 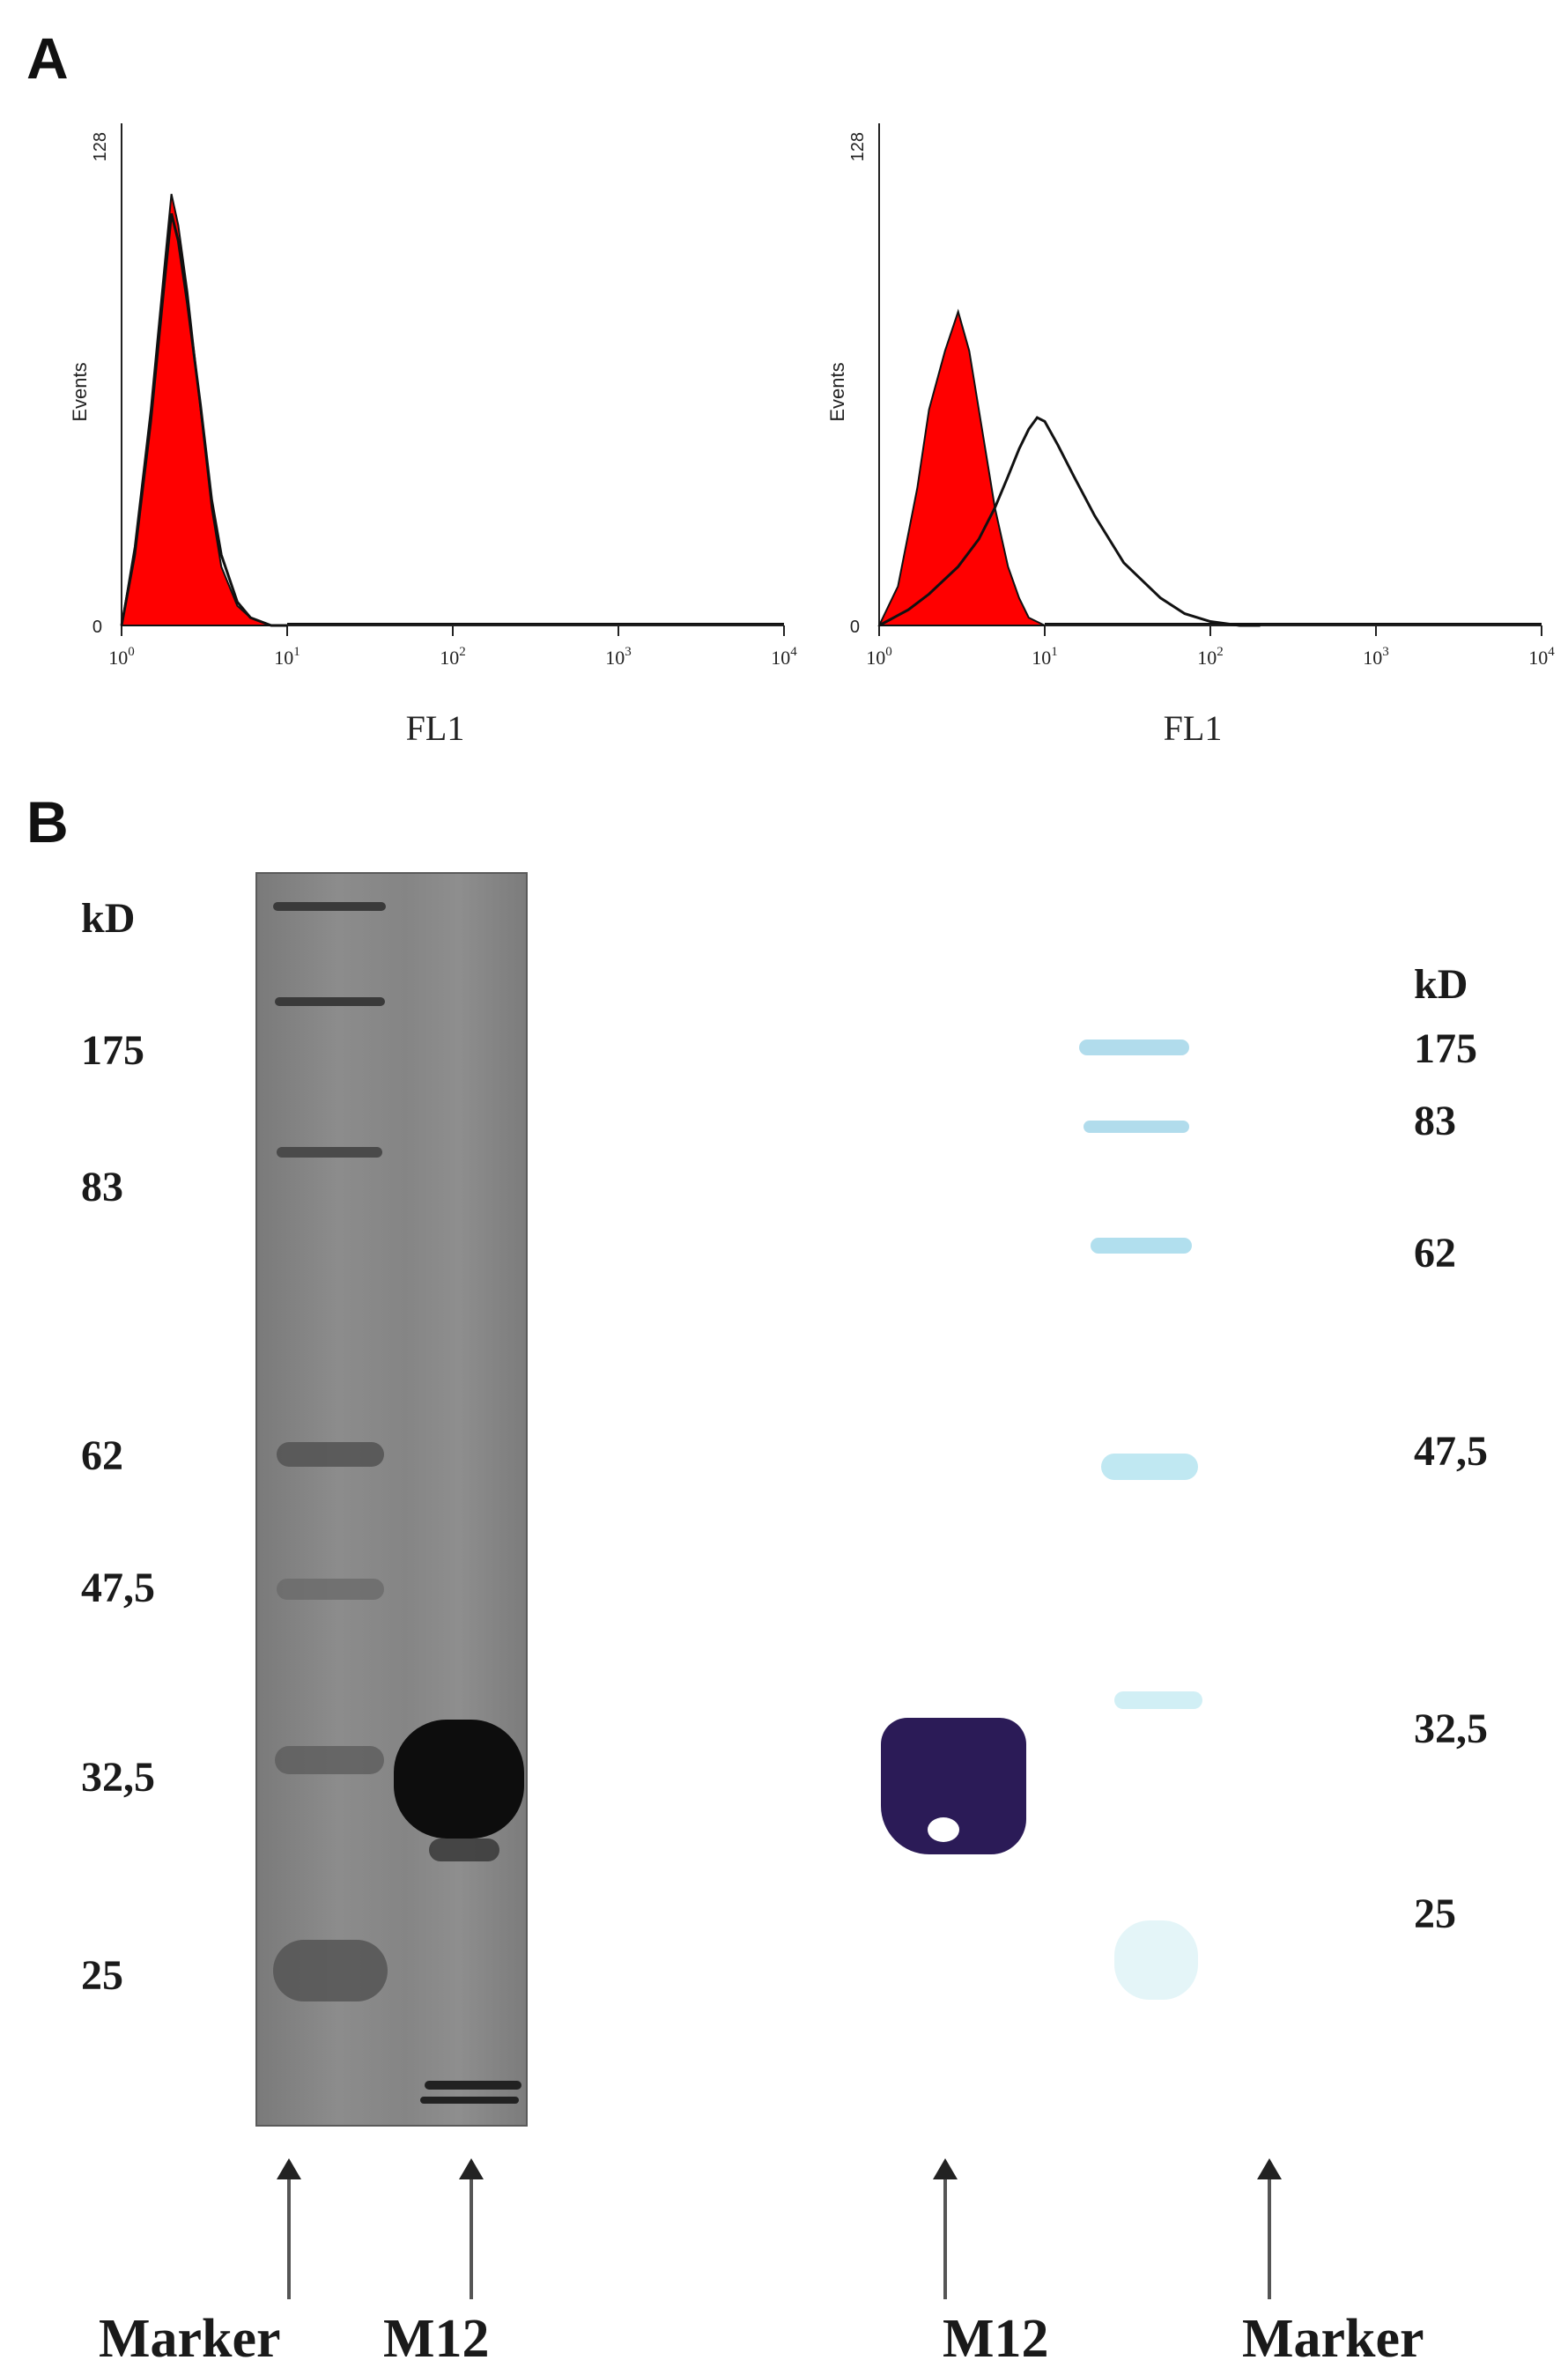 I want to click on gel-image, so click(x=391, y=1499).